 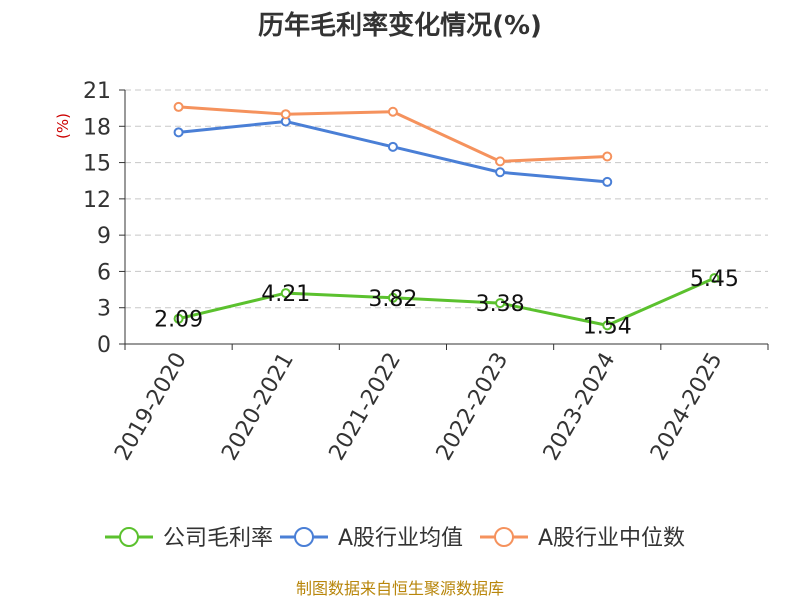 What do you see at coordinates (218, 538) in the screenshot?
I see `legend-label-0: 公司毛利率` at bounding box center [218, 538].